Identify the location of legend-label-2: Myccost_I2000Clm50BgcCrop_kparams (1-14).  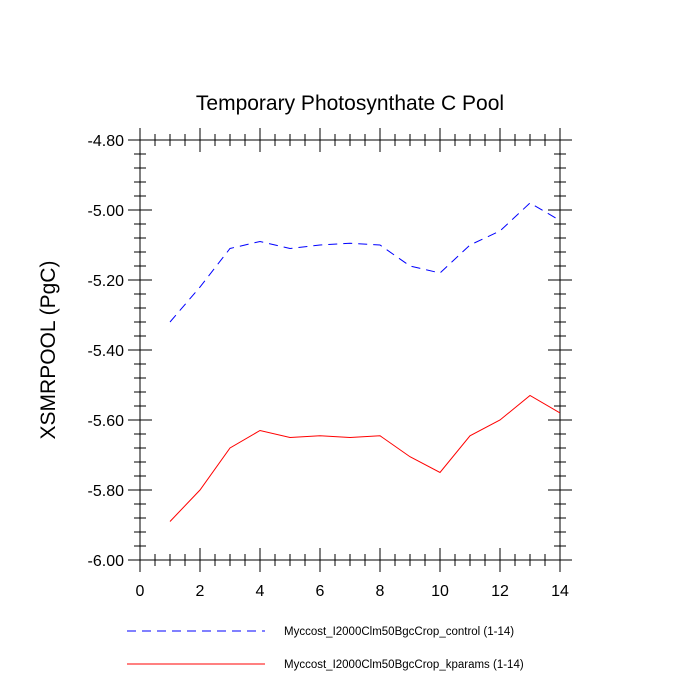
(404, 665).